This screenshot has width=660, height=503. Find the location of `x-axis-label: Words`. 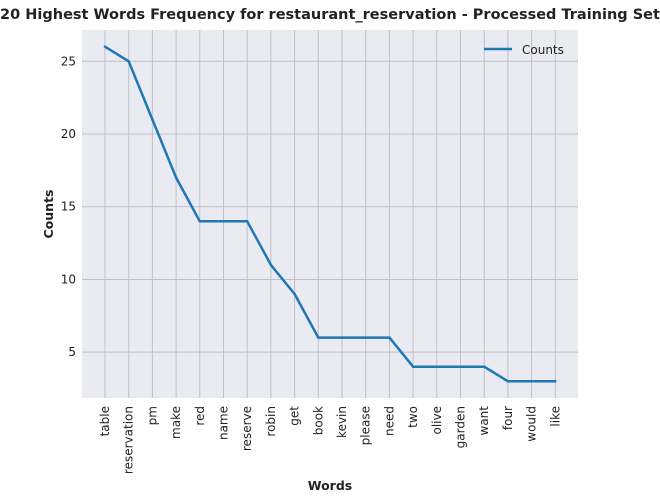

x-axis-label: Words is located at coordinates (330, 485).